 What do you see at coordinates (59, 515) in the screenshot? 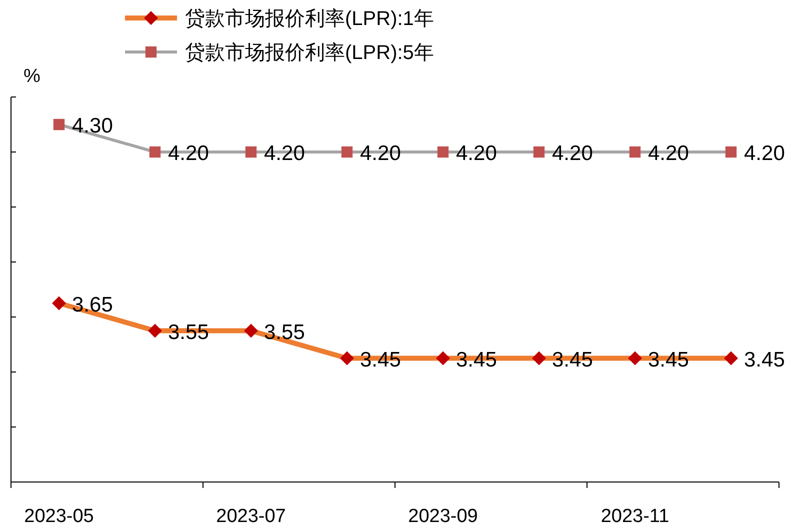
I see `x-tick-label: 2023-05` at bounding box center [59, 515].